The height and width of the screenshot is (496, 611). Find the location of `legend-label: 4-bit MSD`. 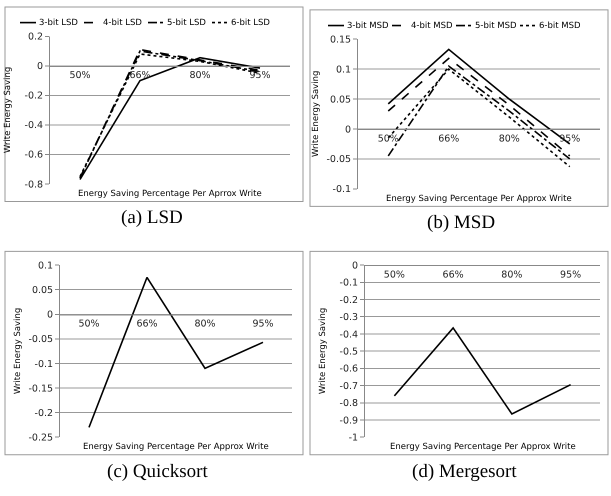

legend-label: 4-bit MSD is located at coordinates (432, 26).